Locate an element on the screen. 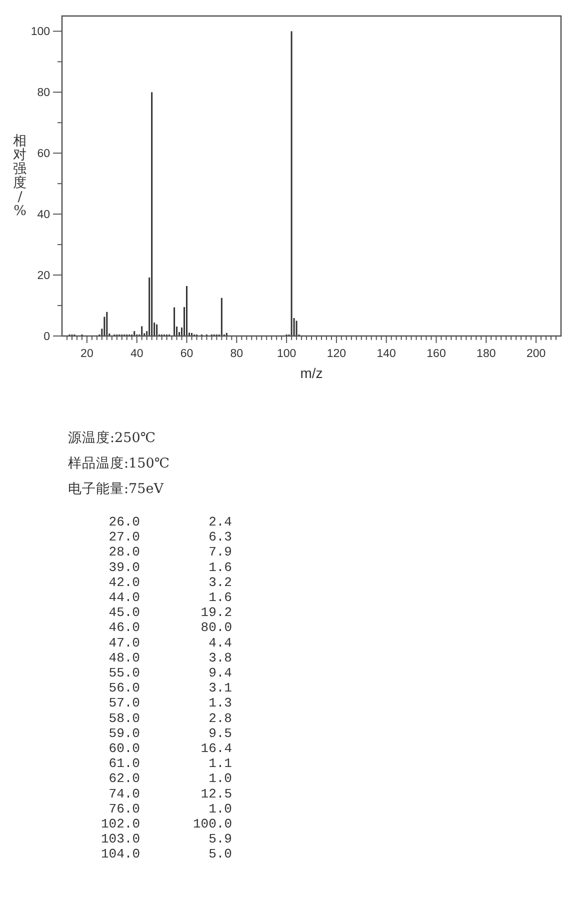 The image size is (570, 918). x-tick-label: 120 is located at coordinates (336, 354).